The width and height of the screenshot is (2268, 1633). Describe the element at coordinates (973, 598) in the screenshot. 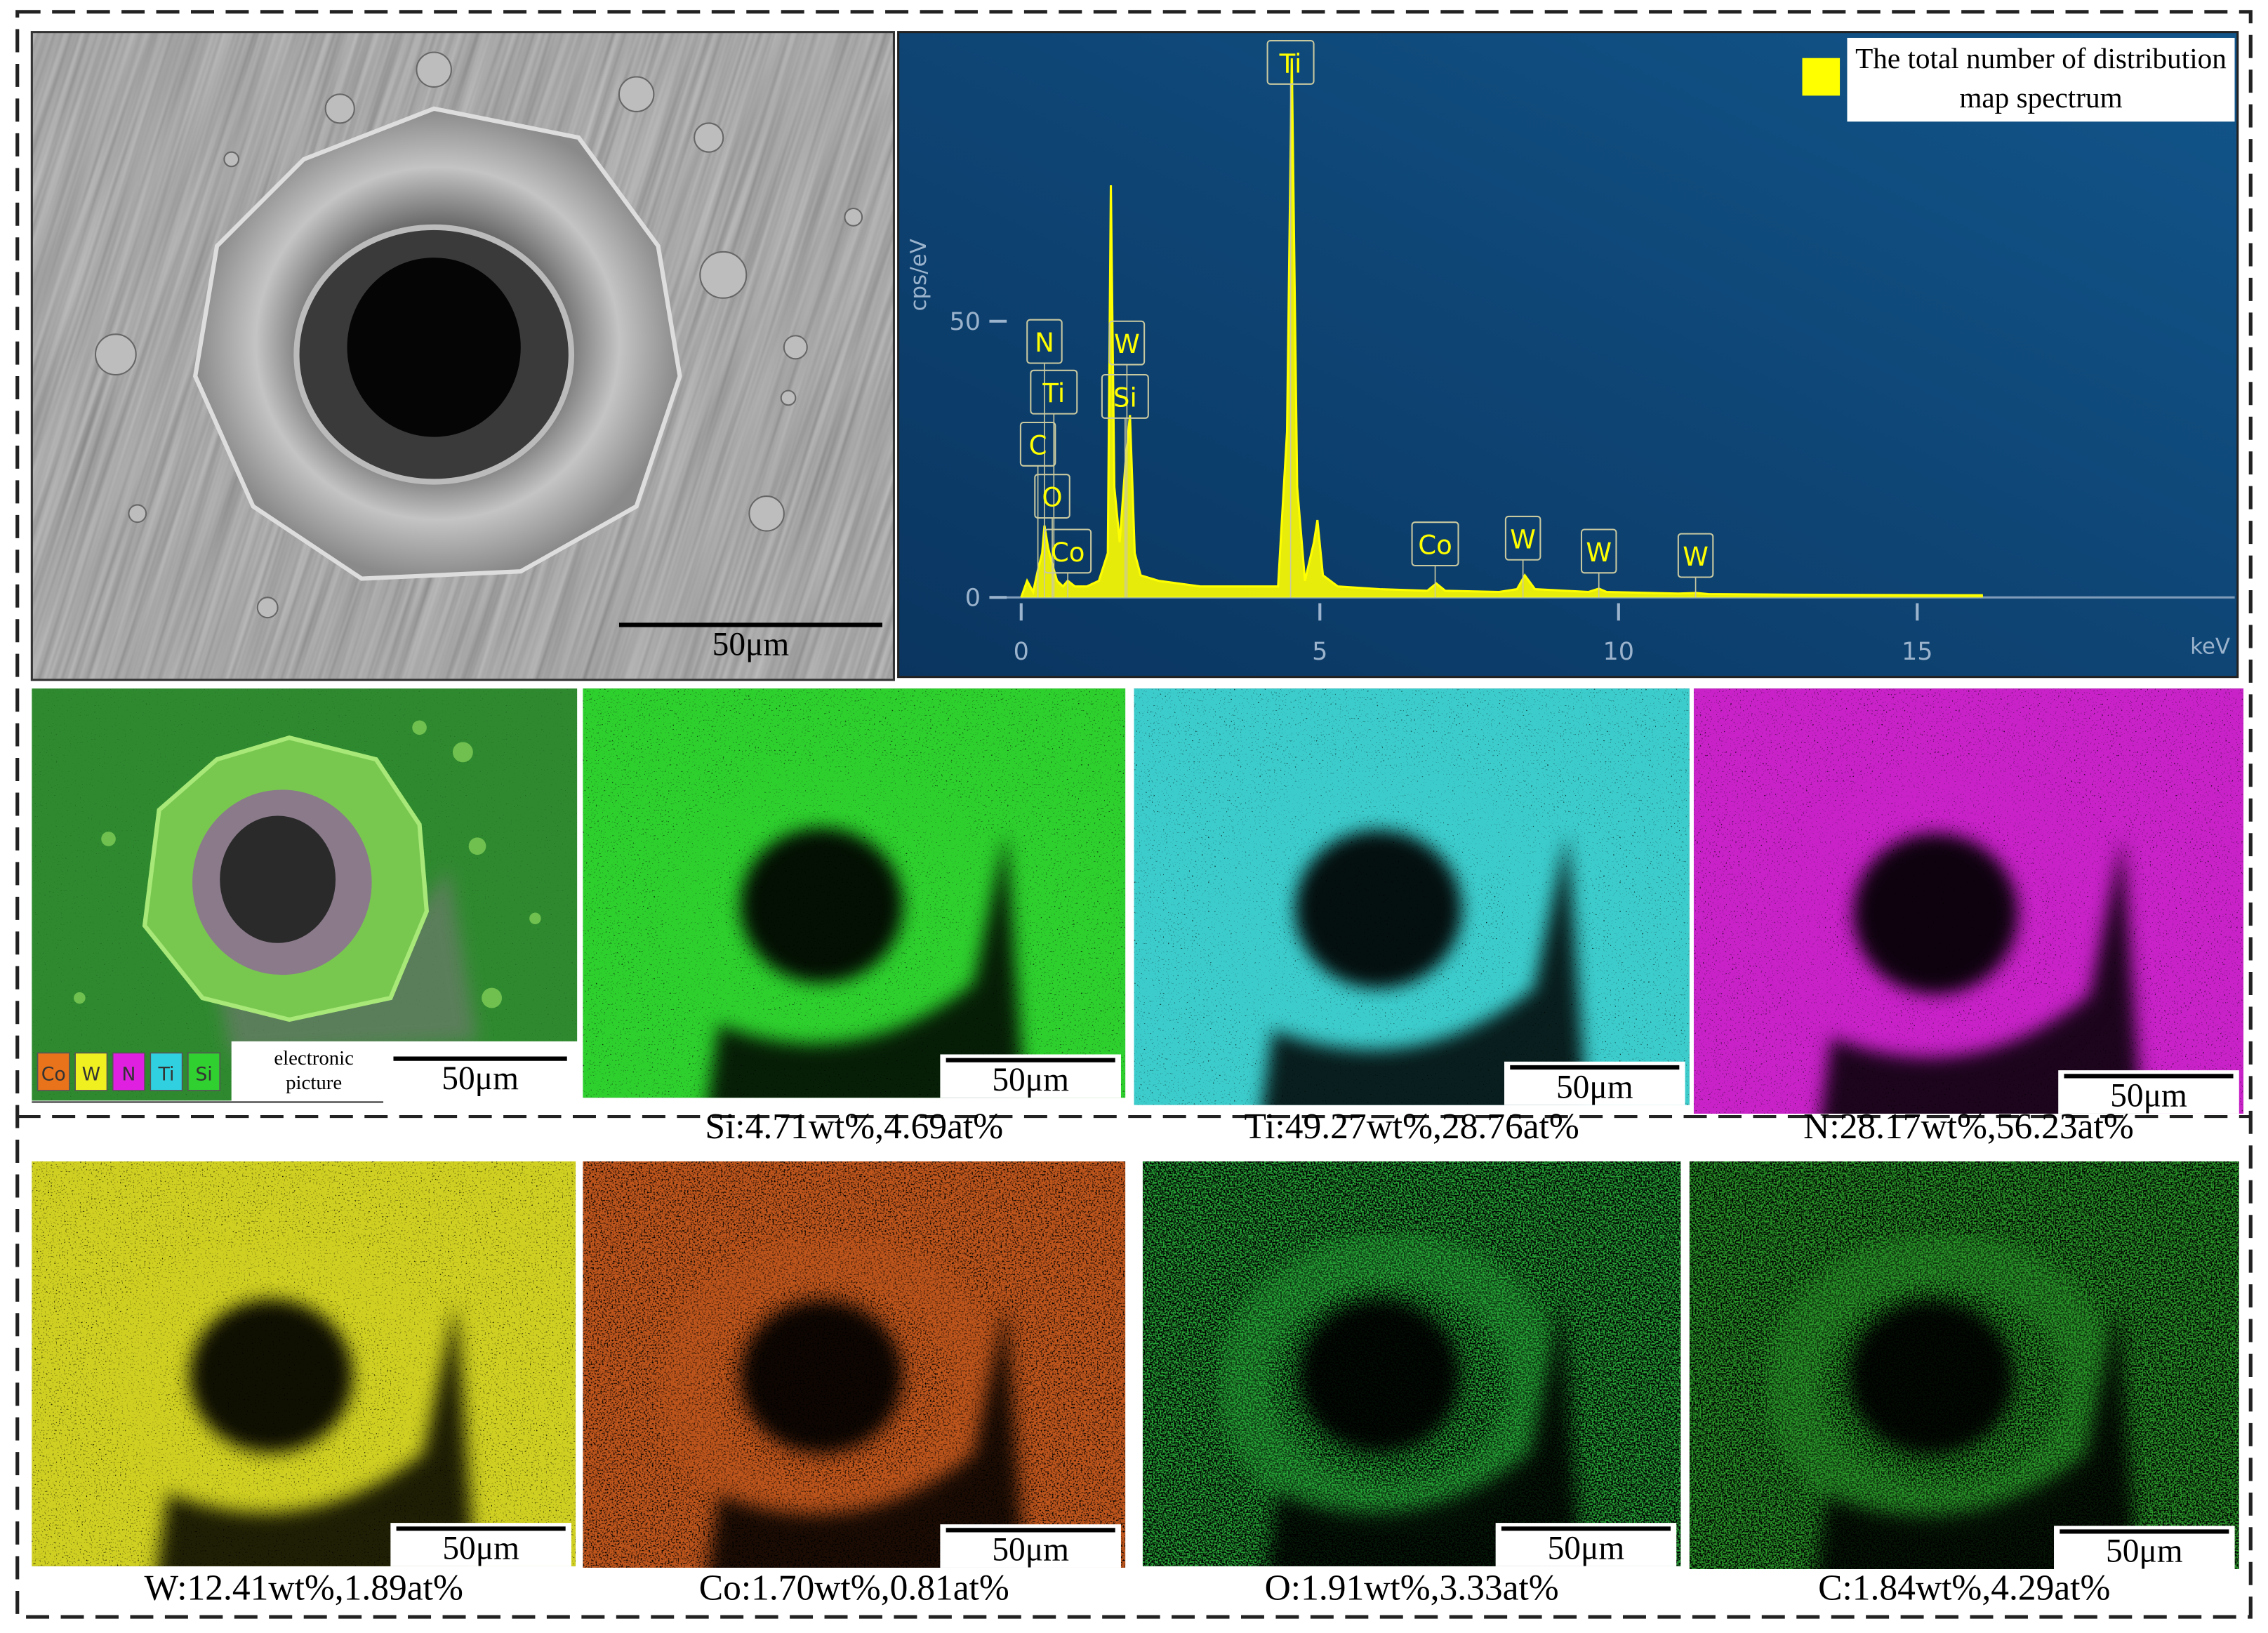

I see `y-tick-label: 0` at that location.